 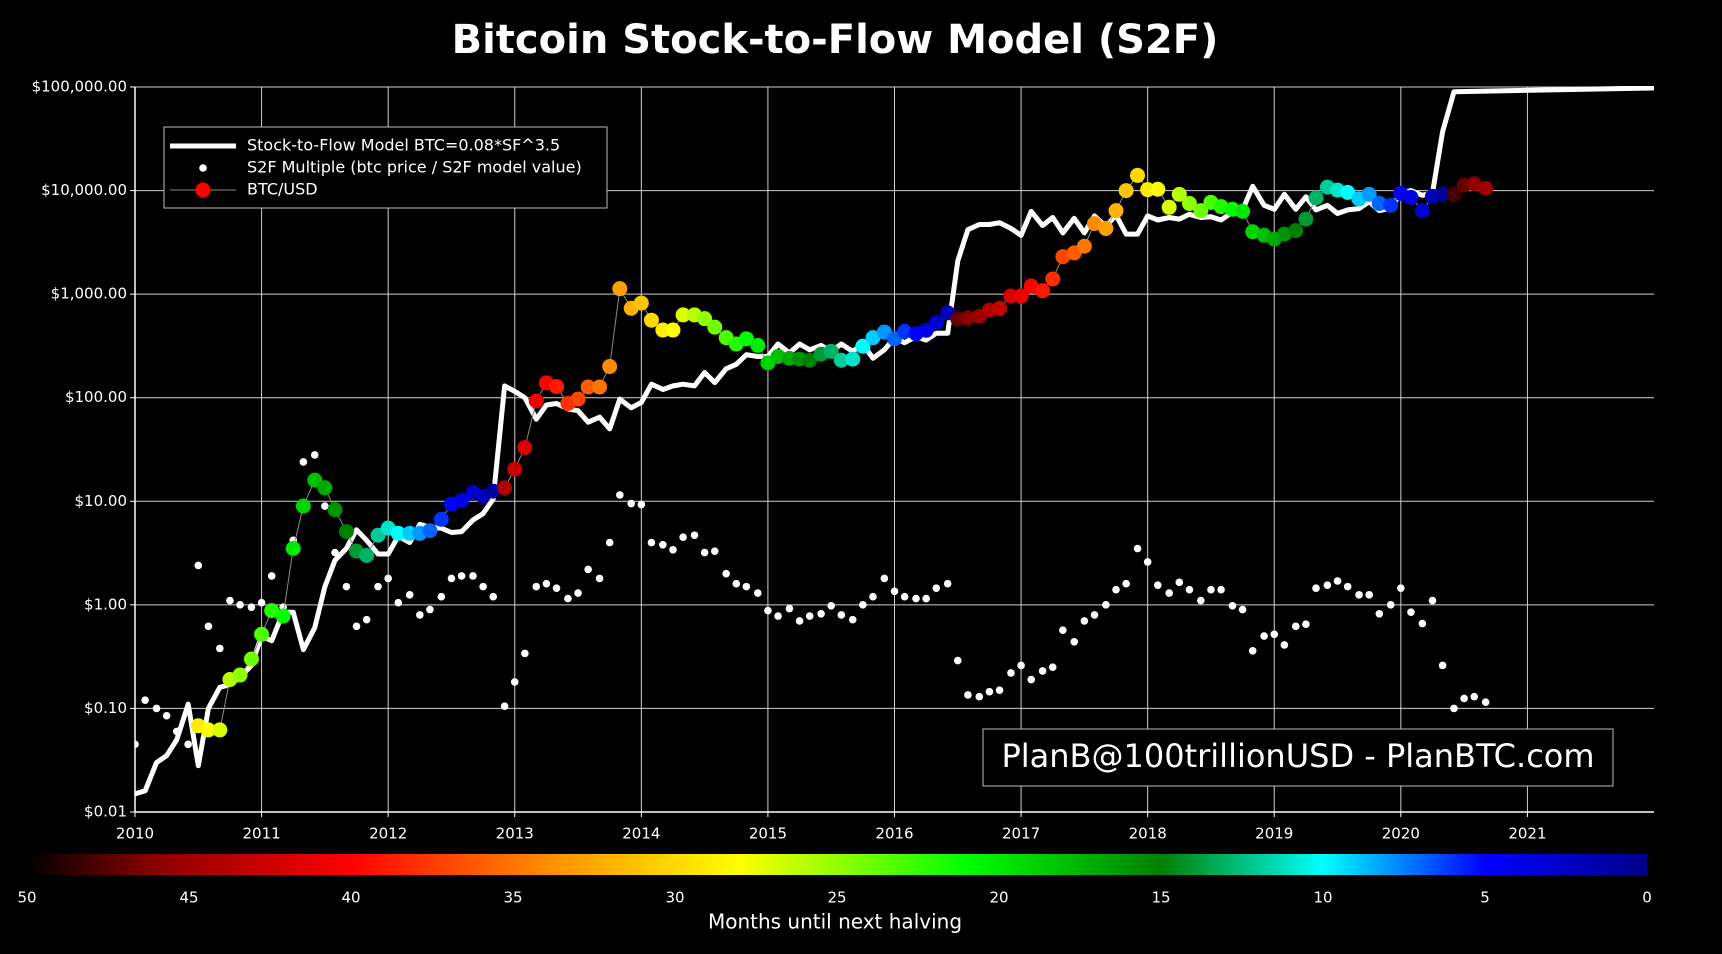 I want to click on x-tick-label: 2020, so click(x=1401, y=834).